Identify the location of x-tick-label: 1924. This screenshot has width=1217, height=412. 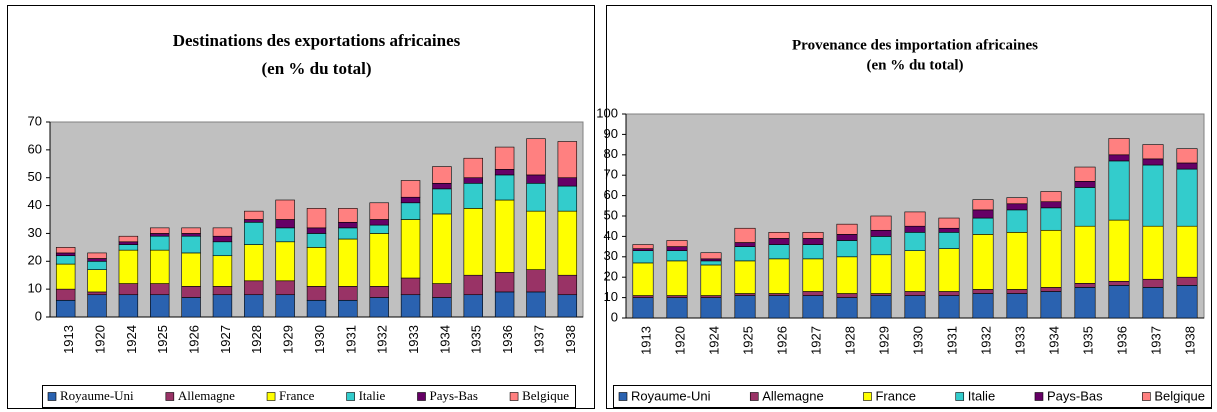
(713, 340).